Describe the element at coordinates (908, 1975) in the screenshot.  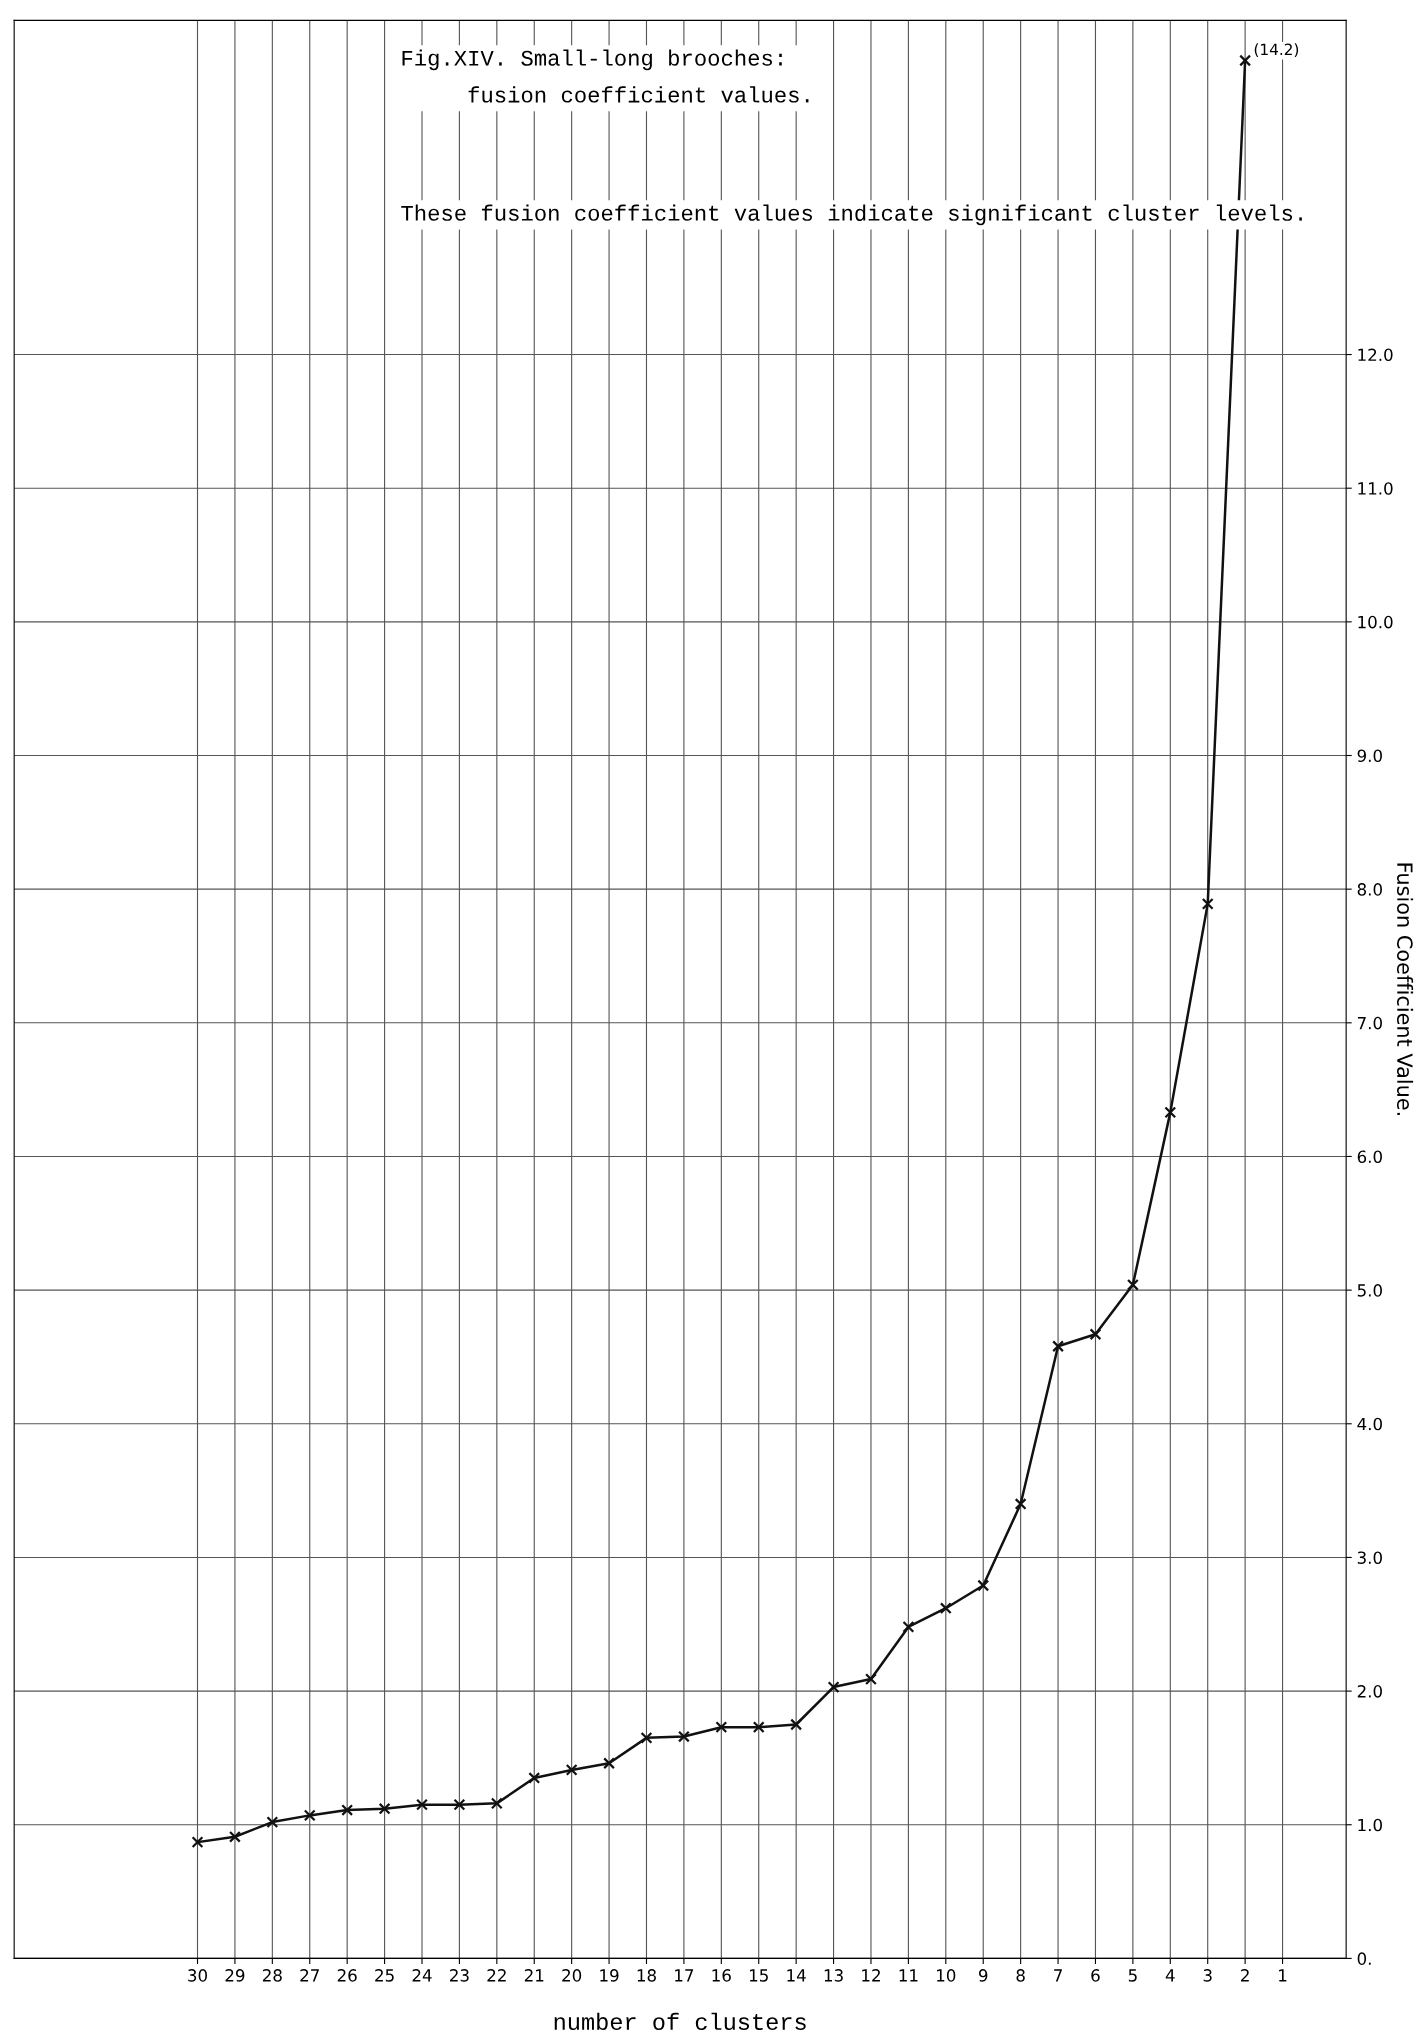
I see `x-tick-label: 11` at that location.